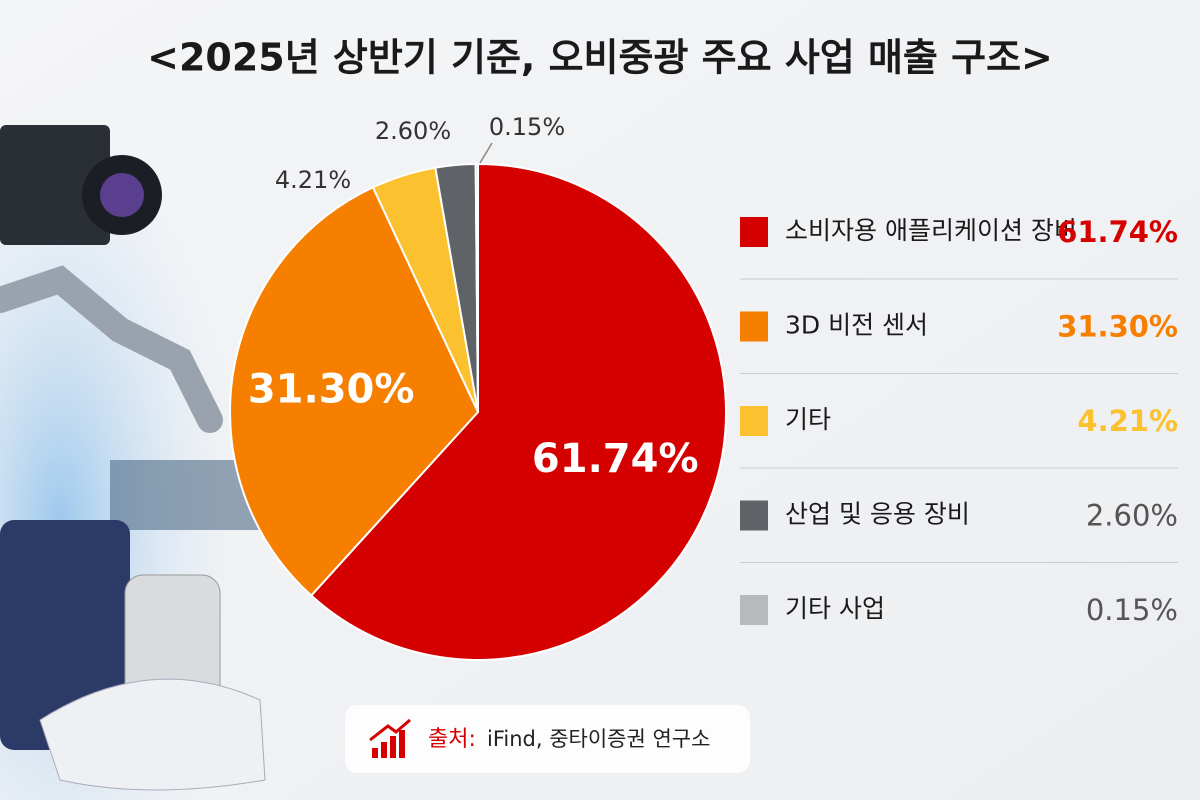 Image resolution: width=1200 pixels, height=800 pixels. What do you see at coordinates (390, 738) in the screenshot?
I see `source-icon` at bounding box center [390, 738].